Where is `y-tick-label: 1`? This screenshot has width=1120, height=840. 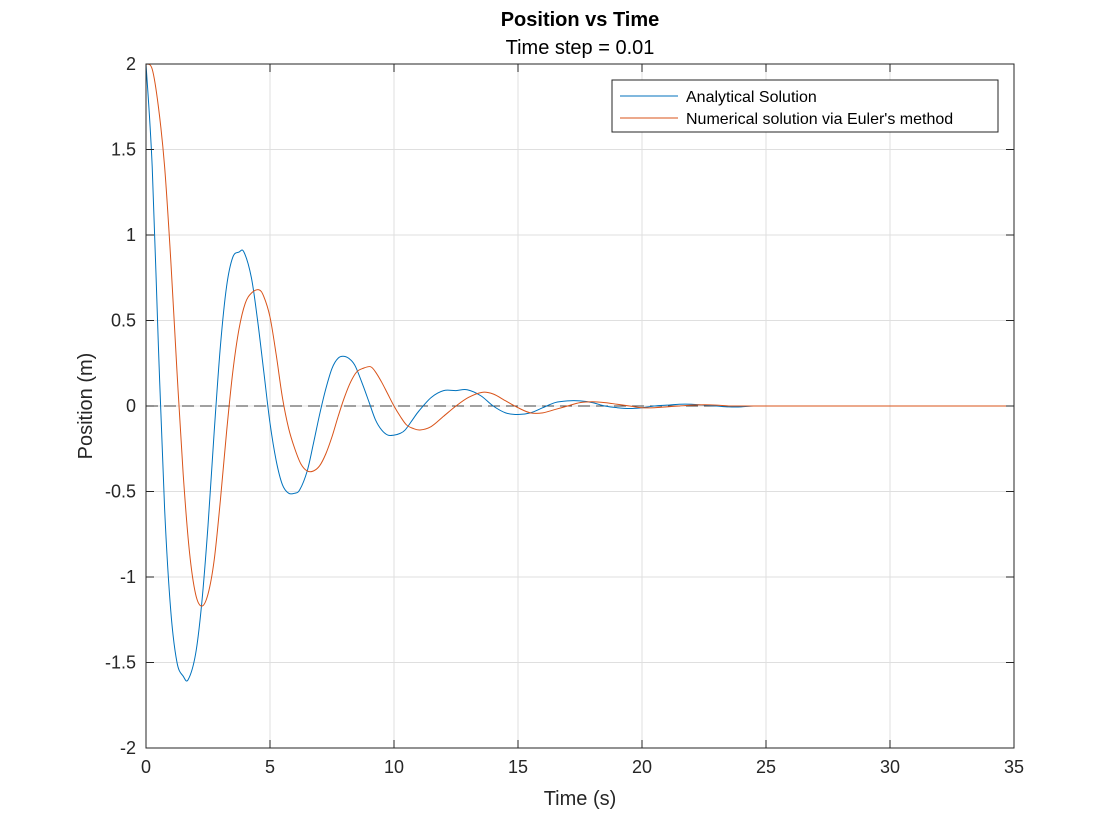 y-tick-label: 1 is located at coordinates (131, 235).